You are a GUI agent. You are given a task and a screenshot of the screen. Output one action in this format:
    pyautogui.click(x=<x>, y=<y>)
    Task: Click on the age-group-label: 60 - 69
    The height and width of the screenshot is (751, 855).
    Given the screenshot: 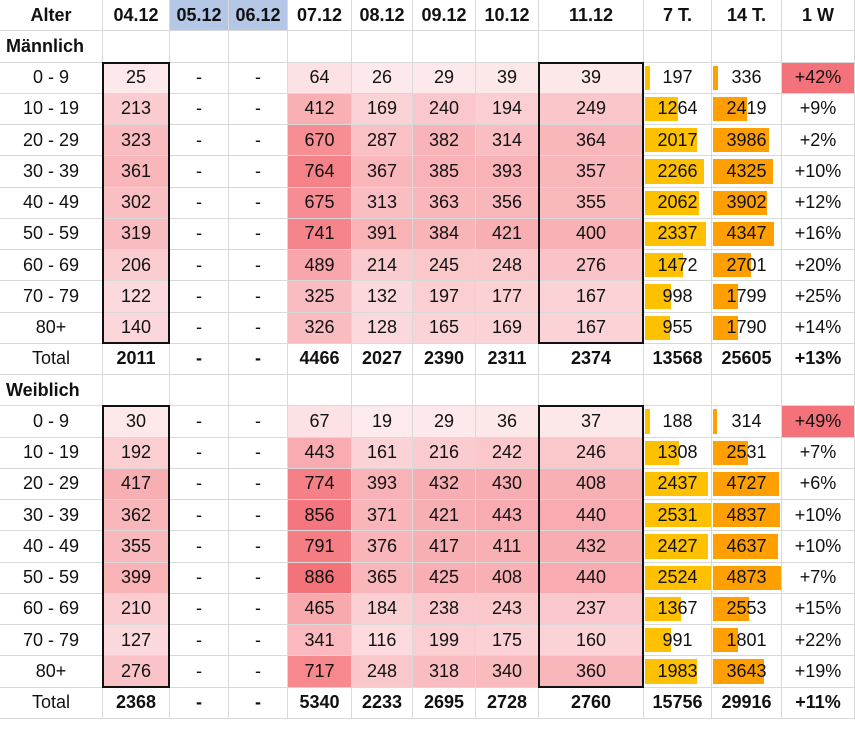 What is the action you would take?
    pyautogui.click(x=51, y=266)
    